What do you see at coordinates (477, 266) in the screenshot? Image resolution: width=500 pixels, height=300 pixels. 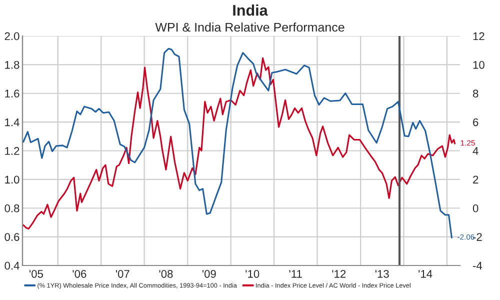 I see `y2-tick-label: -4` at bounding box center [477, 266].